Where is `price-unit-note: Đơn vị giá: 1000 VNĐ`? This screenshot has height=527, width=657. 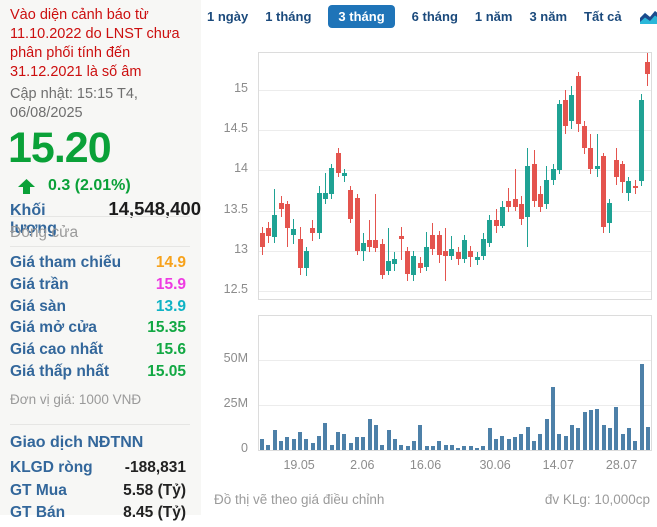
price-unit-note: Đơn vị giá: 1000 VNĐ is located at coordinates (76, 399).